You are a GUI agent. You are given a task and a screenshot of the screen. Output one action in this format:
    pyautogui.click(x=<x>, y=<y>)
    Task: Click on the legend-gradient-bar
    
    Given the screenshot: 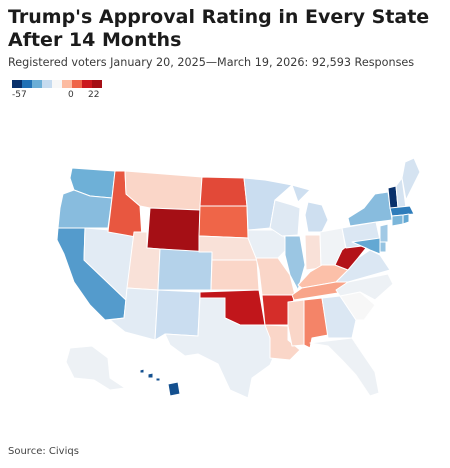 What is the action you would take?
    pyautogui.click(x=57, y=84)
    